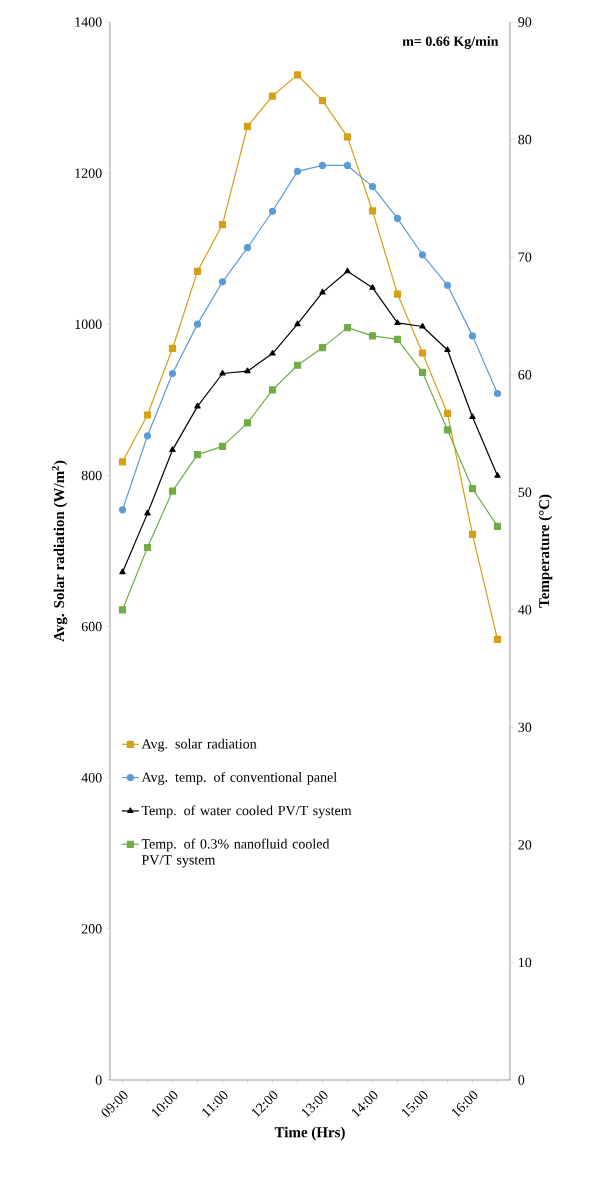 This screenshot has width=589, height=1187. I want to click on y-tick-label: 1200, so click(88, 173).